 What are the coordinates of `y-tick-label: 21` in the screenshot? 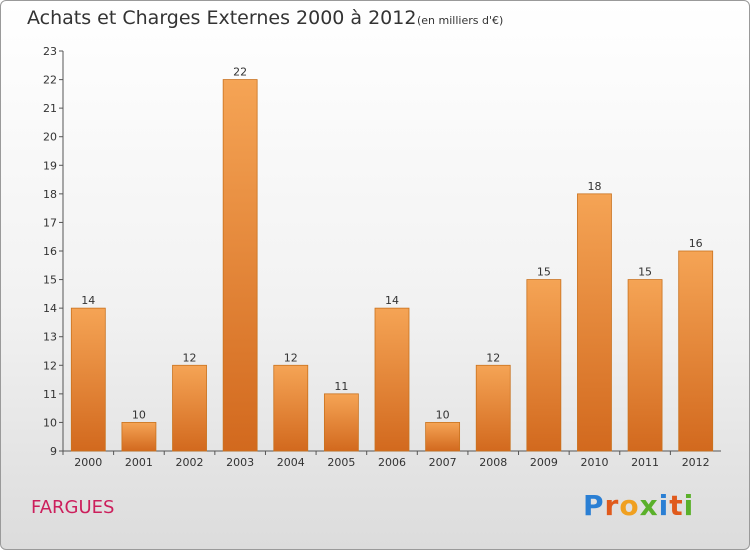 It's located at (50, 108).